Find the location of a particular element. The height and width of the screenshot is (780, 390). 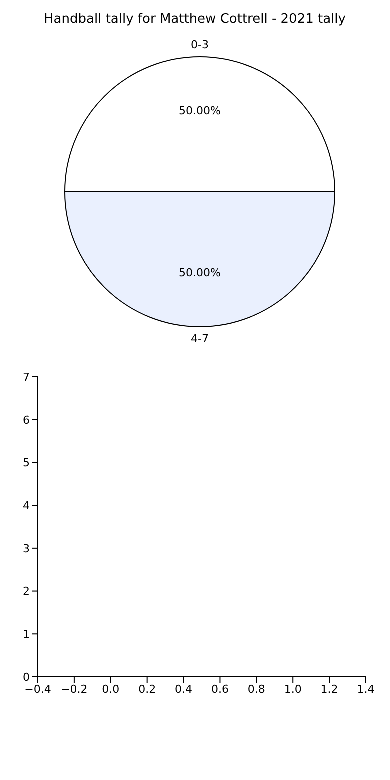

x-tick-label: 1.0 is located at coordinates (293, 689).